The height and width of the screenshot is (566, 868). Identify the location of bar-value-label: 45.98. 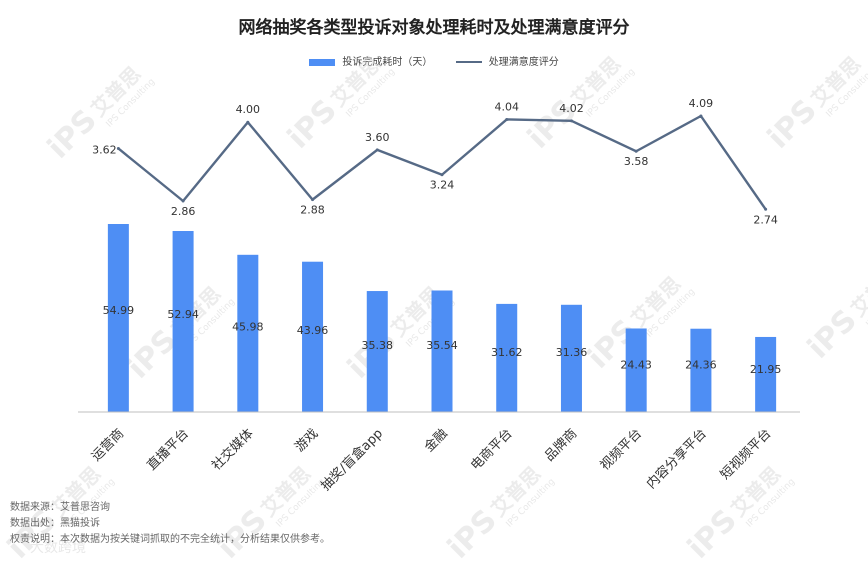
(248, 326).